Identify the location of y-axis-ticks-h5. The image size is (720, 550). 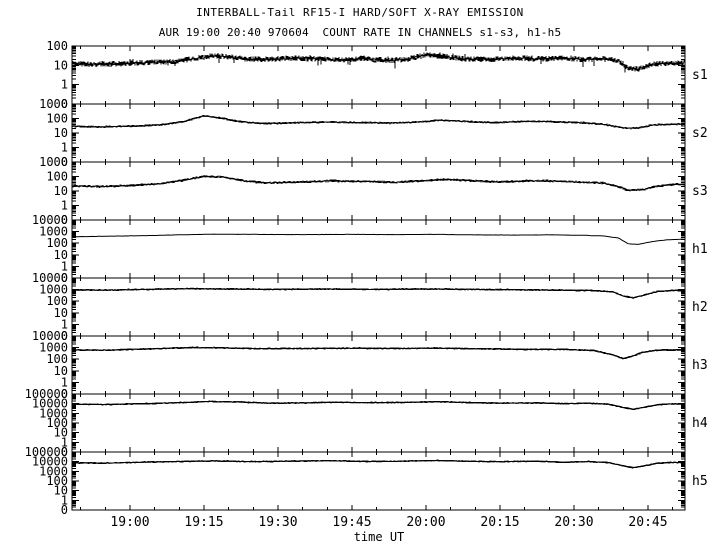
(378, 480).